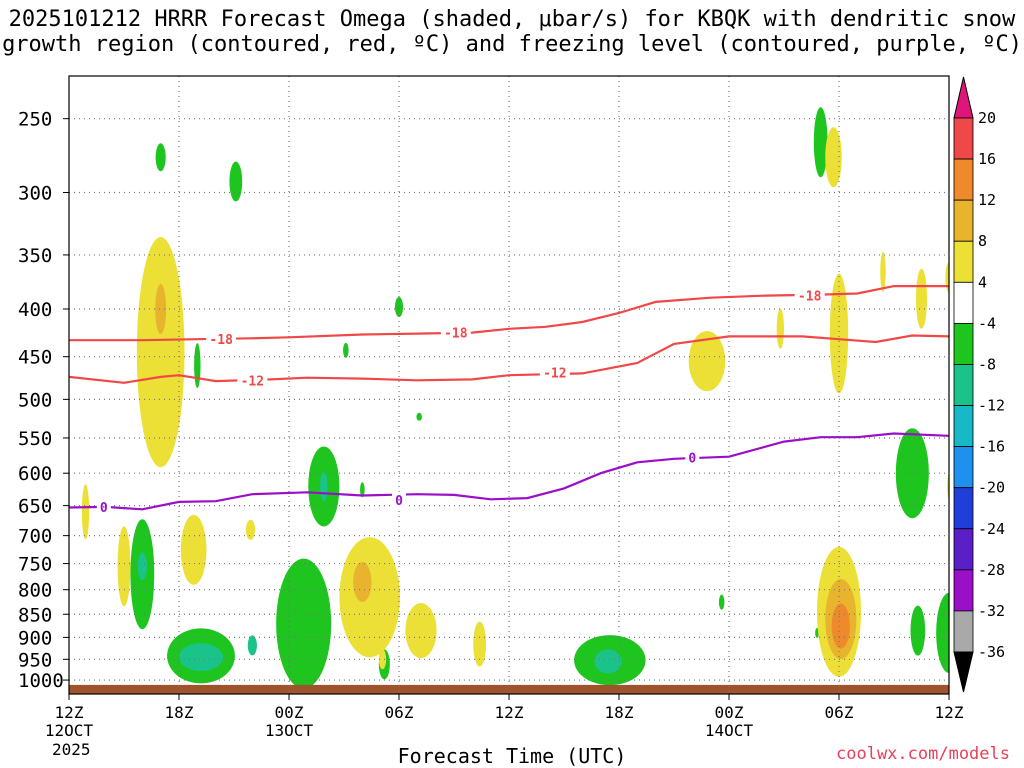  I want to click on y-tick-label-900: 900, so click(35, 638).